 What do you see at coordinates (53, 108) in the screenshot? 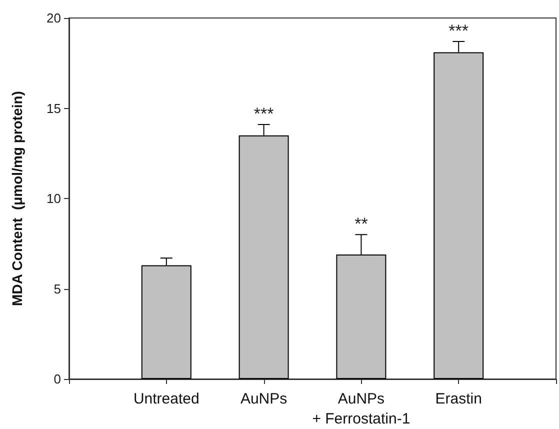
I see `y-tick-label: 15` at bounding box center [53, 108].